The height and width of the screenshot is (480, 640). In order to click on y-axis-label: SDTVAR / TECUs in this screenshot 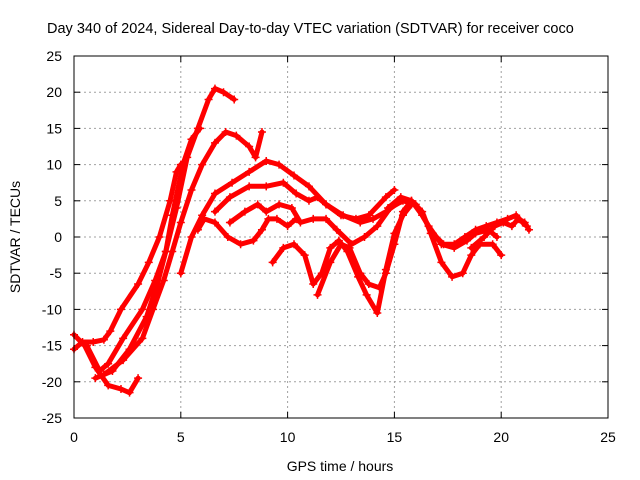, I will do `click(15, 237)`.